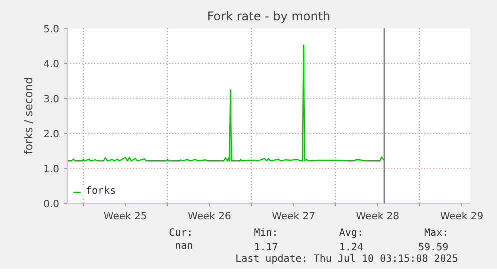 The width and height of the screenshot is (497, 275). Describe the element at coordinates (436, 233) in the screenshot. I see `text: Max:` at that location.